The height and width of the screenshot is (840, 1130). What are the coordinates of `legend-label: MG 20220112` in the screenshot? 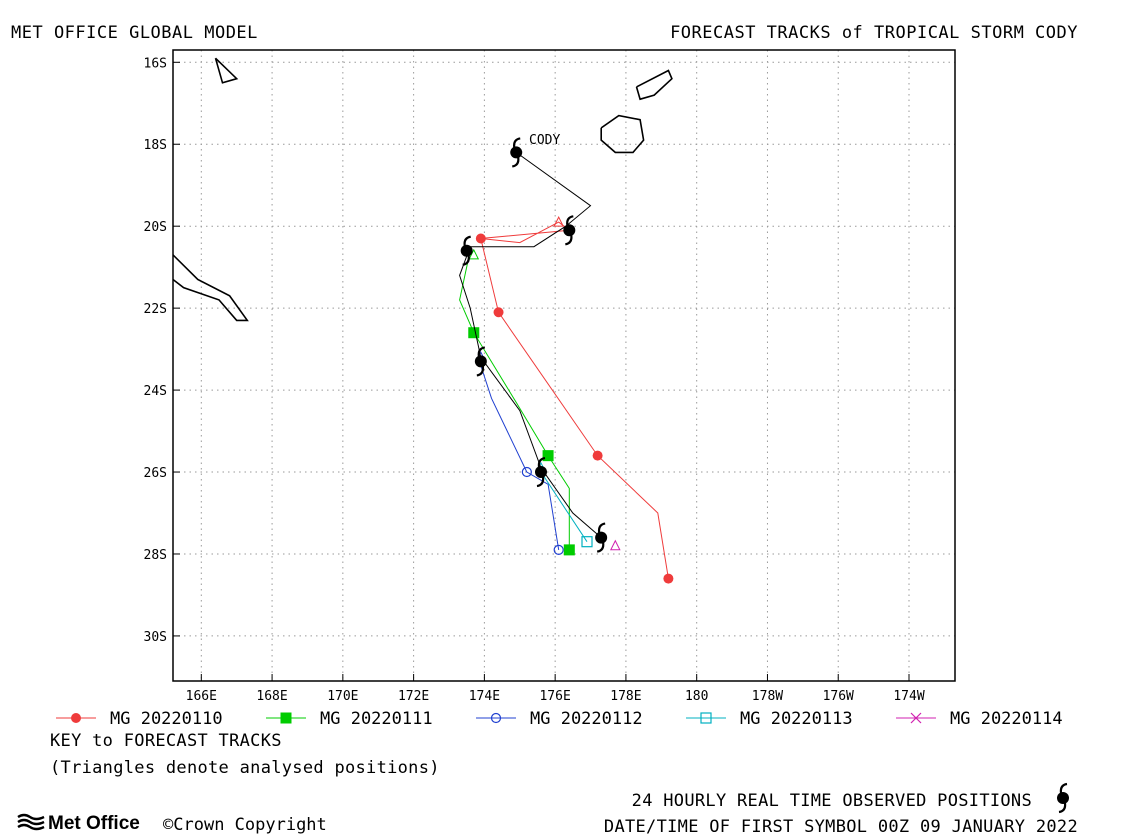 It's located at (586, 719).